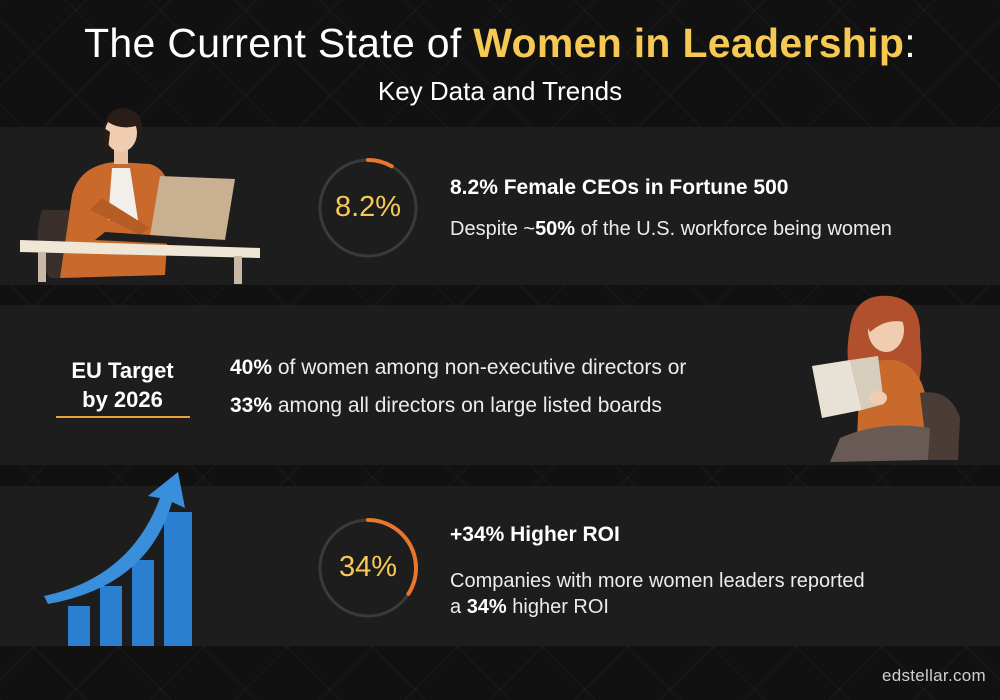 The height and width of the screenshot is (700, 1000). What do you see at coordinates (910, 43) in the screenshot?
I see `title-suffix: :` at bounding box center [910, 43].